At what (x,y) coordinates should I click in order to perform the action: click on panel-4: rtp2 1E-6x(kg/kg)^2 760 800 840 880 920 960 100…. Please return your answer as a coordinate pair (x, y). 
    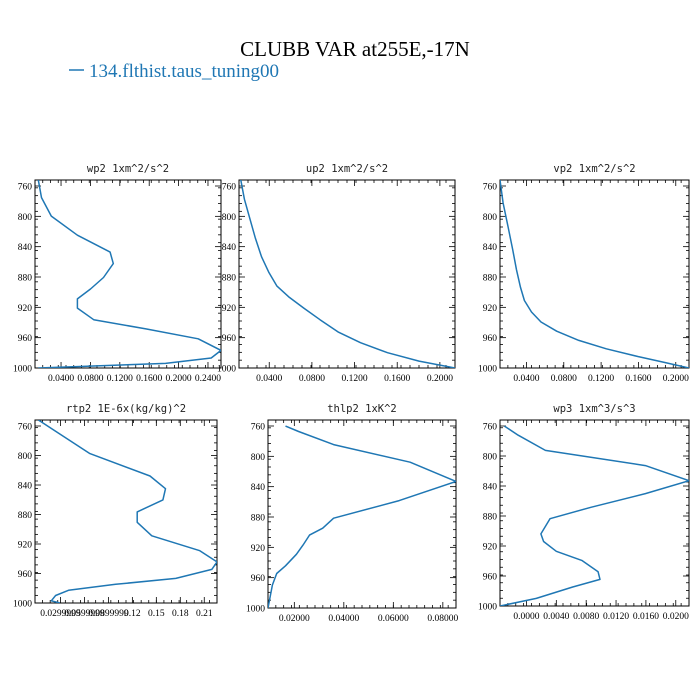
    Looking at the image, I should click on (115, 511).